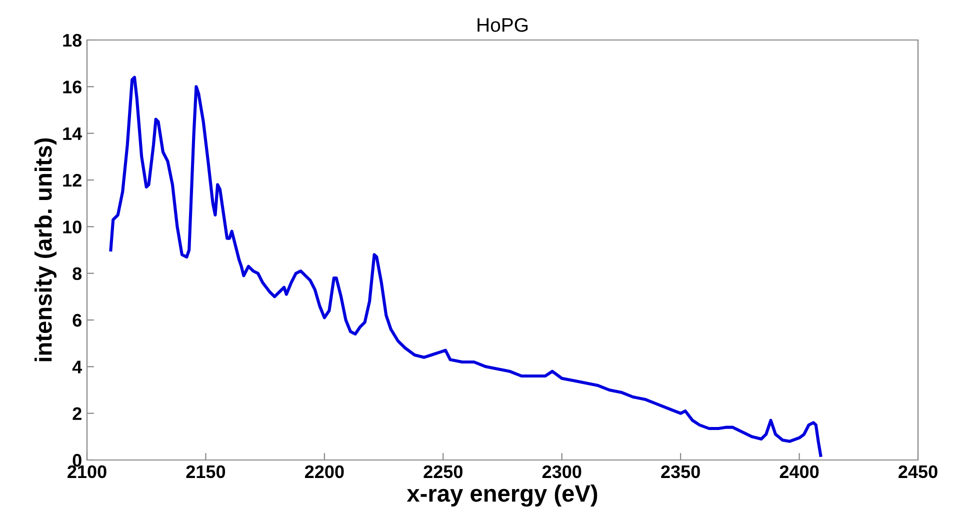 This screenshot has height=519, width=956. Describe the element at coordinates (77, 320) in the screenshot. I see `y-tick-label: 6` at that location.